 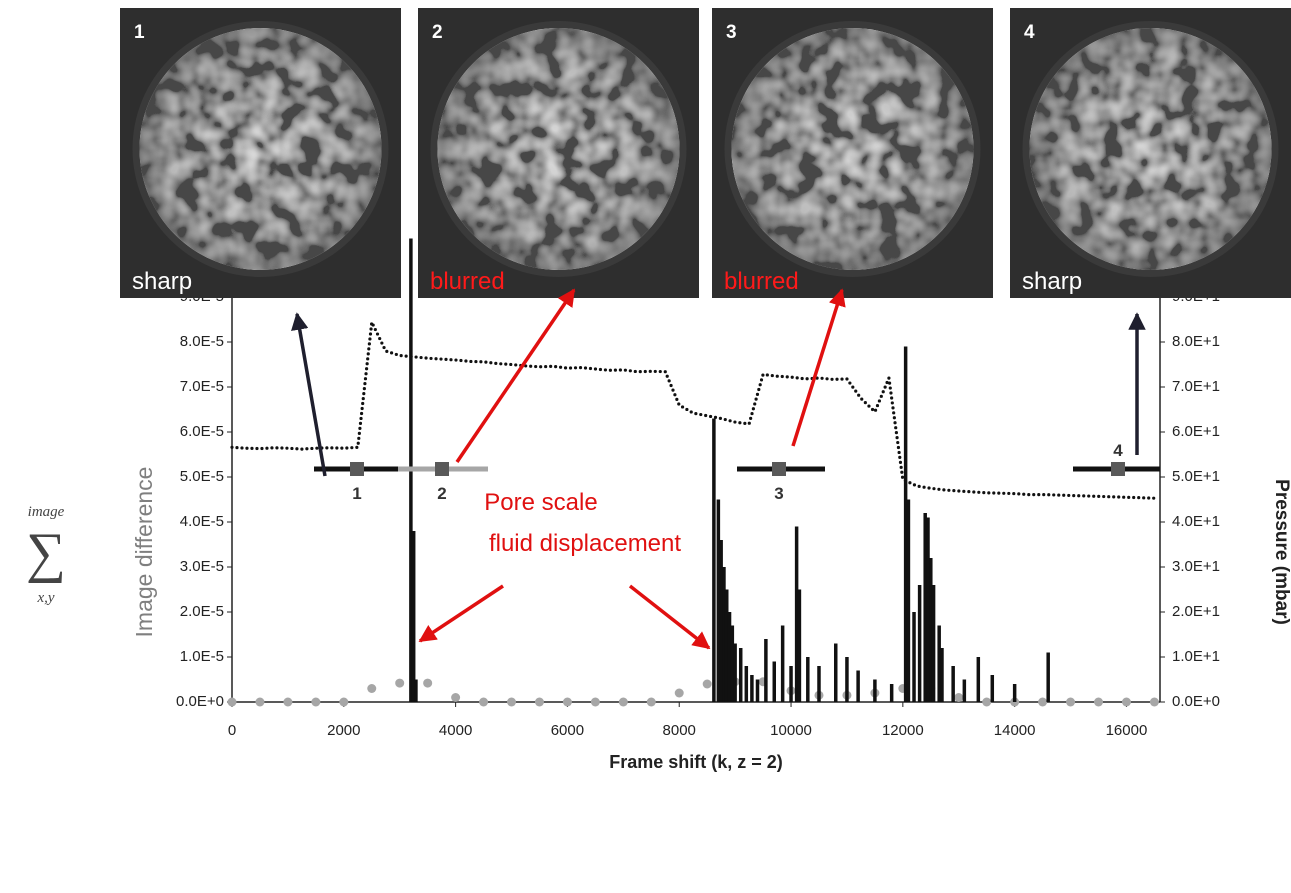 What do you see at coordinates (232, 730) in the screenshot?
I see `x-tick-label: 0` at bounding box center [232, 730].